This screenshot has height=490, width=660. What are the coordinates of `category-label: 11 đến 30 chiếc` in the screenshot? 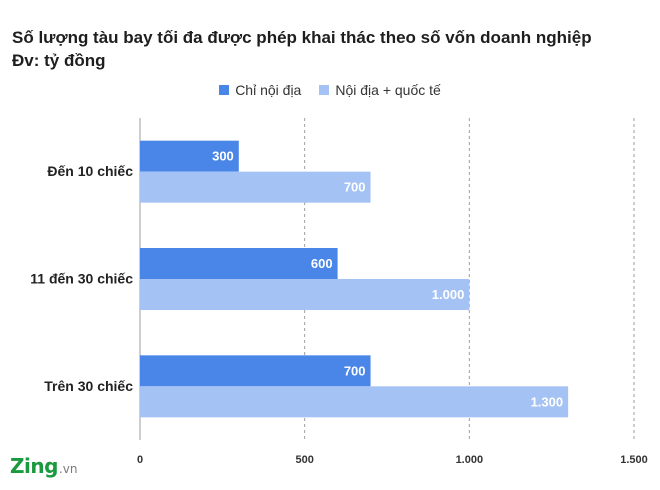 It's located at (81, 279).